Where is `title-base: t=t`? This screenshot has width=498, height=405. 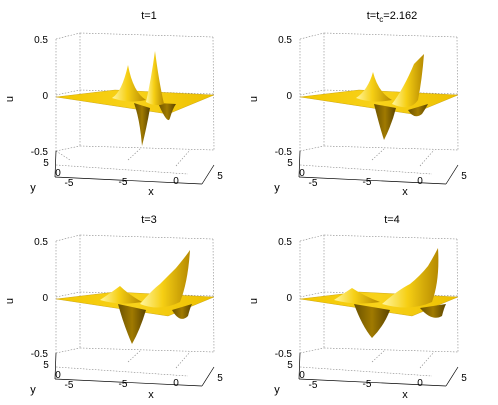
title-base: t=t is located at coordinates (373, 16).